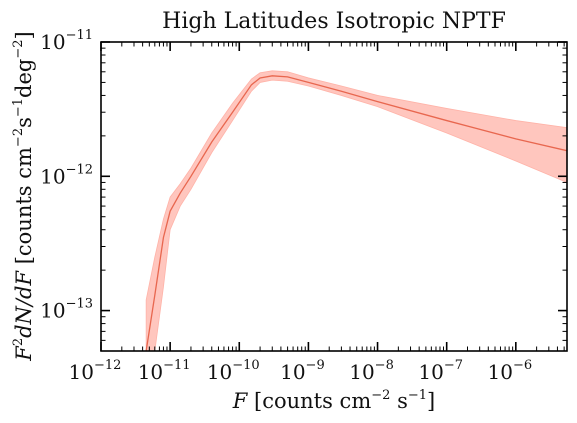 This screenshot has width=577, height=423. Describe the element at coordinates (66, 310) in the screenshot. I see `y-tick-label: 10−13` at that location.